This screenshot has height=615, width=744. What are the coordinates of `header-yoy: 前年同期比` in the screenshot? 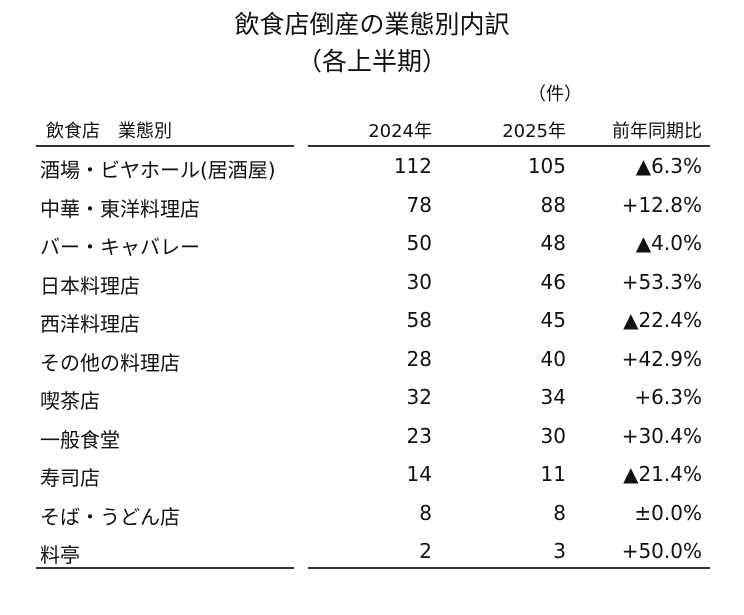 It's located at (657, 131).